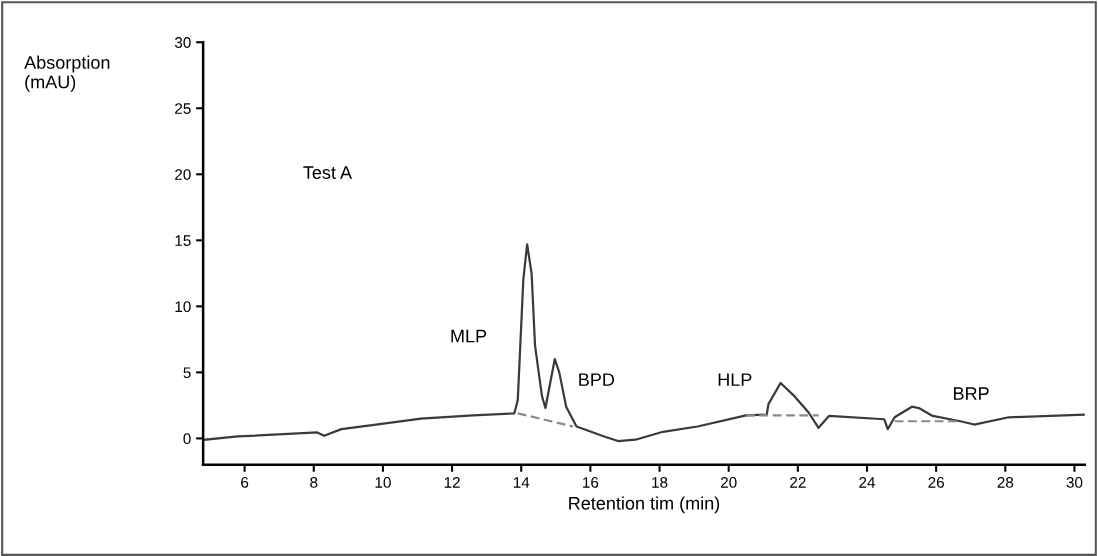 This screenshot has width=1098, height=556. I want to click on y-tick-label: 15, so click(183, 241).